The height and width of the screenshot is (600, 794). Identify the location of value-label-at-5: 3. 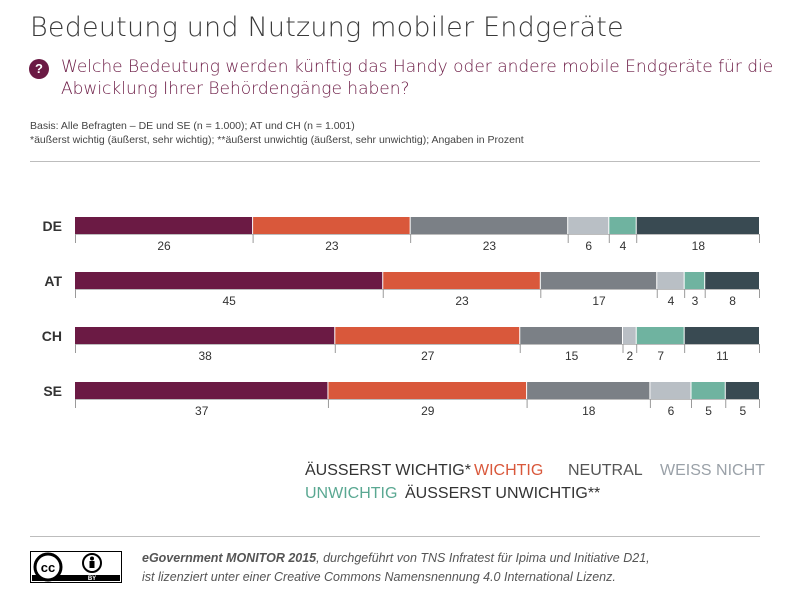
(695, 301).